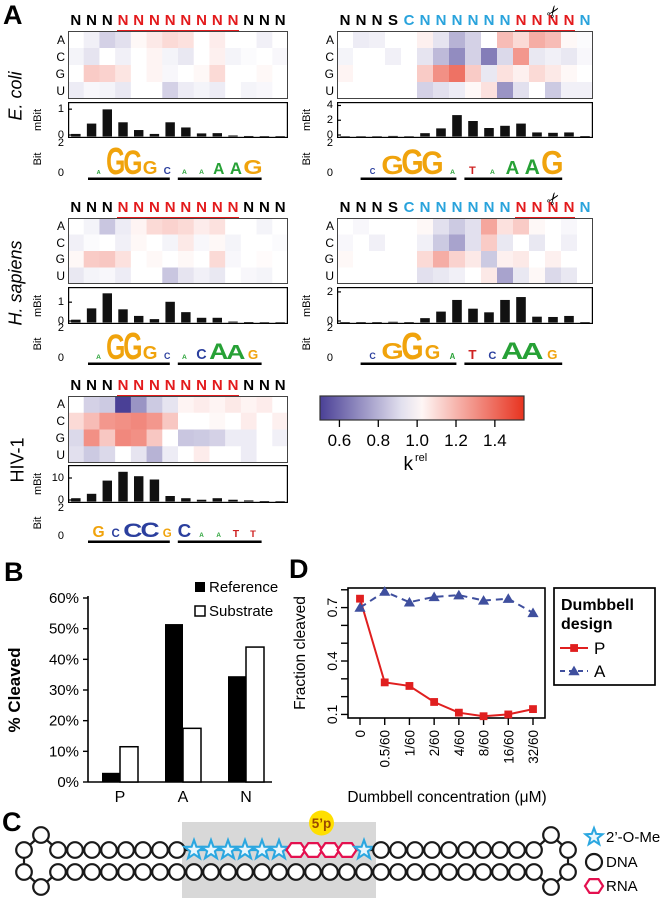  What do you see at coordinates (185, 530) in the screenshot?
I see `logo-letter: C` at bounding box center [185, 530].